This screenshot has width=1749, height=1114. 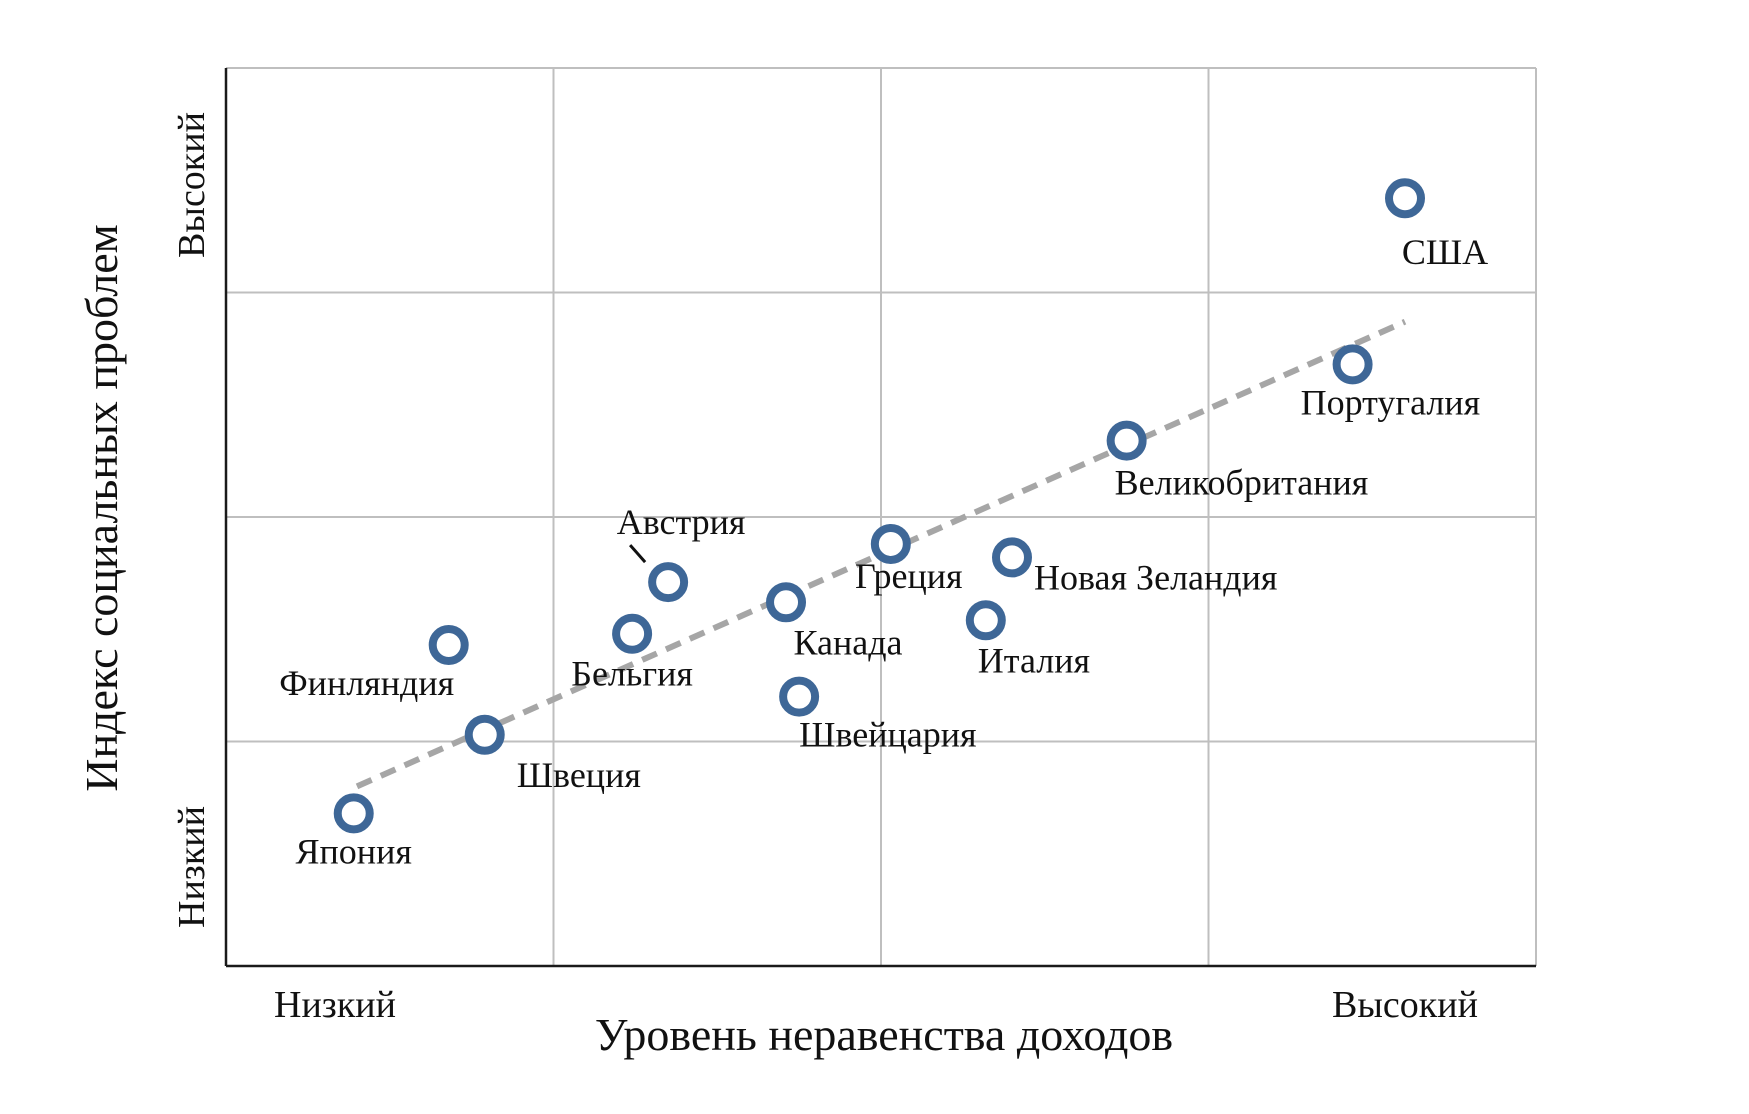 I want to click on y-tick-label-high: Высокий, so click(x=192, y=185).